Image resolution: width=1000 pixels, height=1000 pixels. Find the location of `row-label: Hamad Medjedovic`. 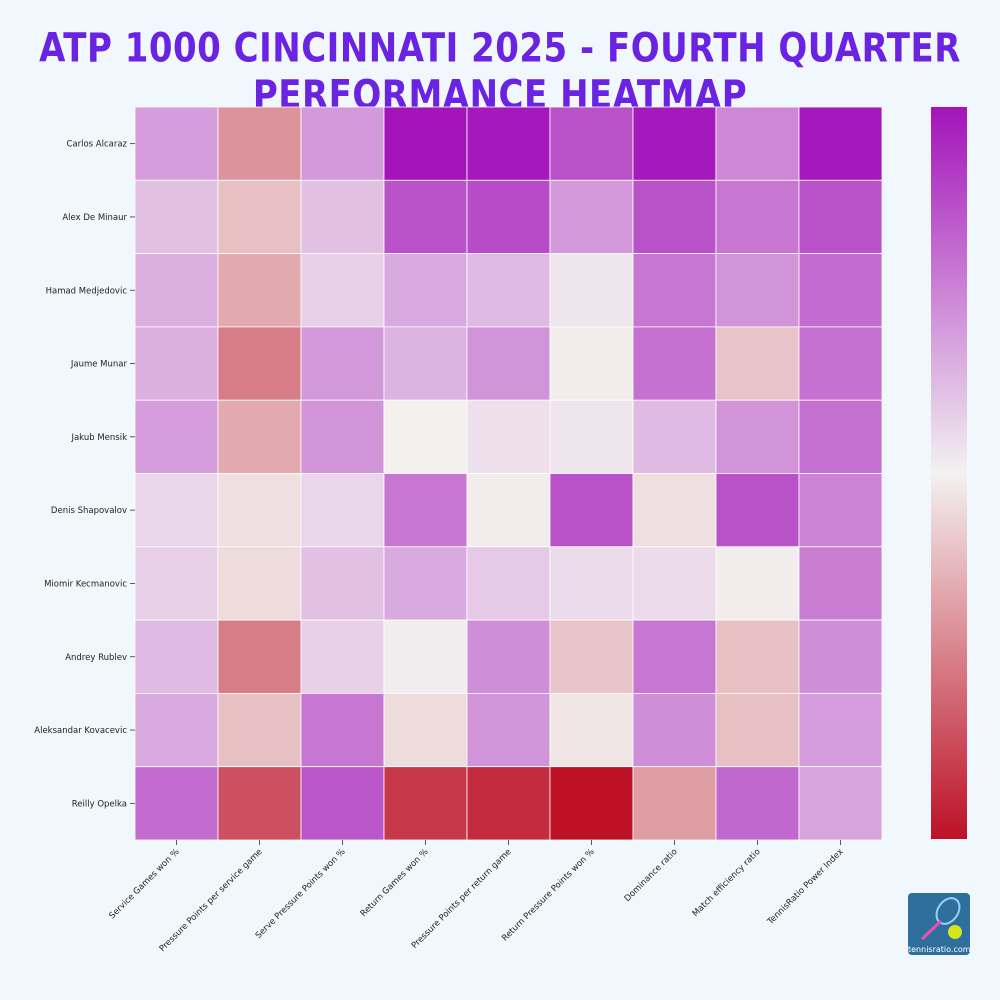

row-label: Hamad Medjedovic is located at coordinates (87, 291).